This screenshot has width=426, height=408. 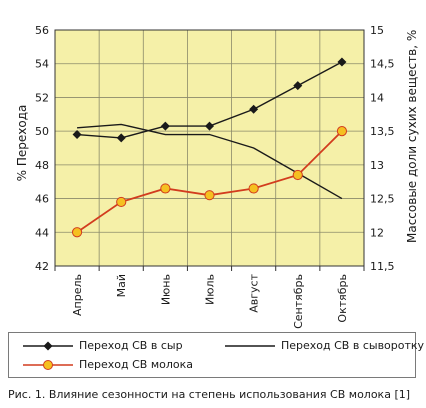 What do you see at coordinates (210, 289) in the screenshot?
I see `x-tick-label: Июль` at bounding box center [210, 289].